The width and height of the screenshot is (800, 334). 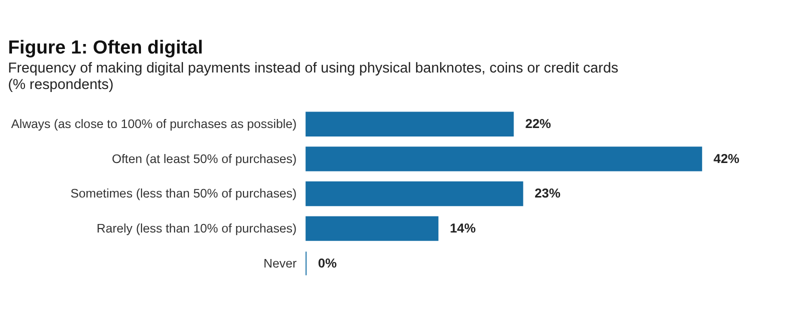 What do you see at coordinates (280, 263) in the screenshot?
I see `y-tick-label: Never` at bounding box center [280, 263].